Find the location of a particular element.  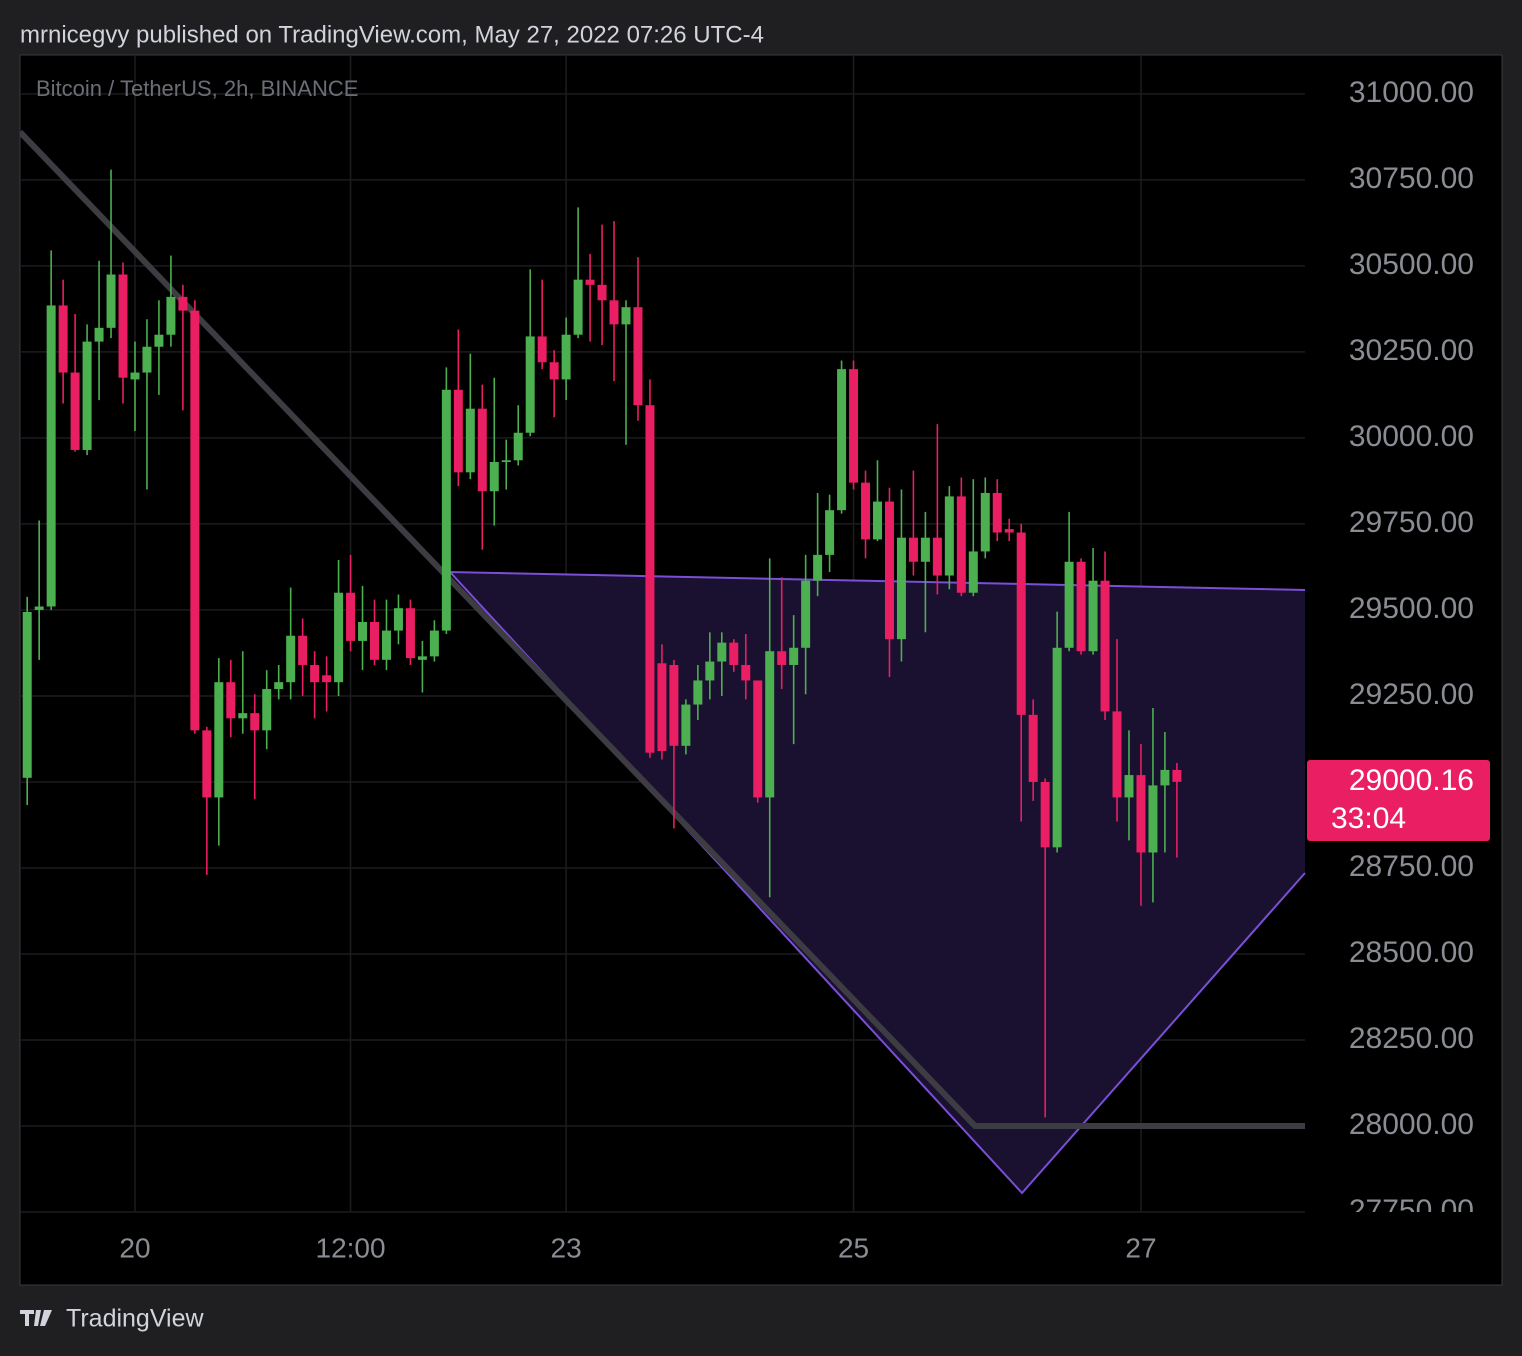

logo-icon is located at coordinates (36, 1318).